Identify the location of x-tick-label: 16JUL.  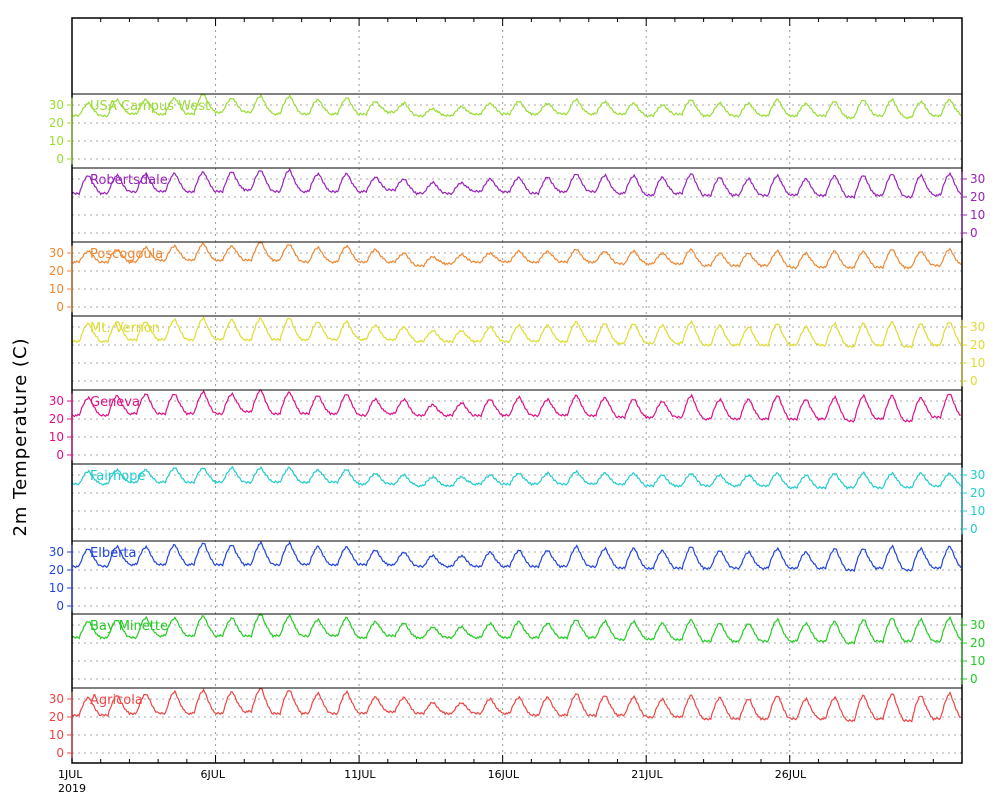
(504, 774).